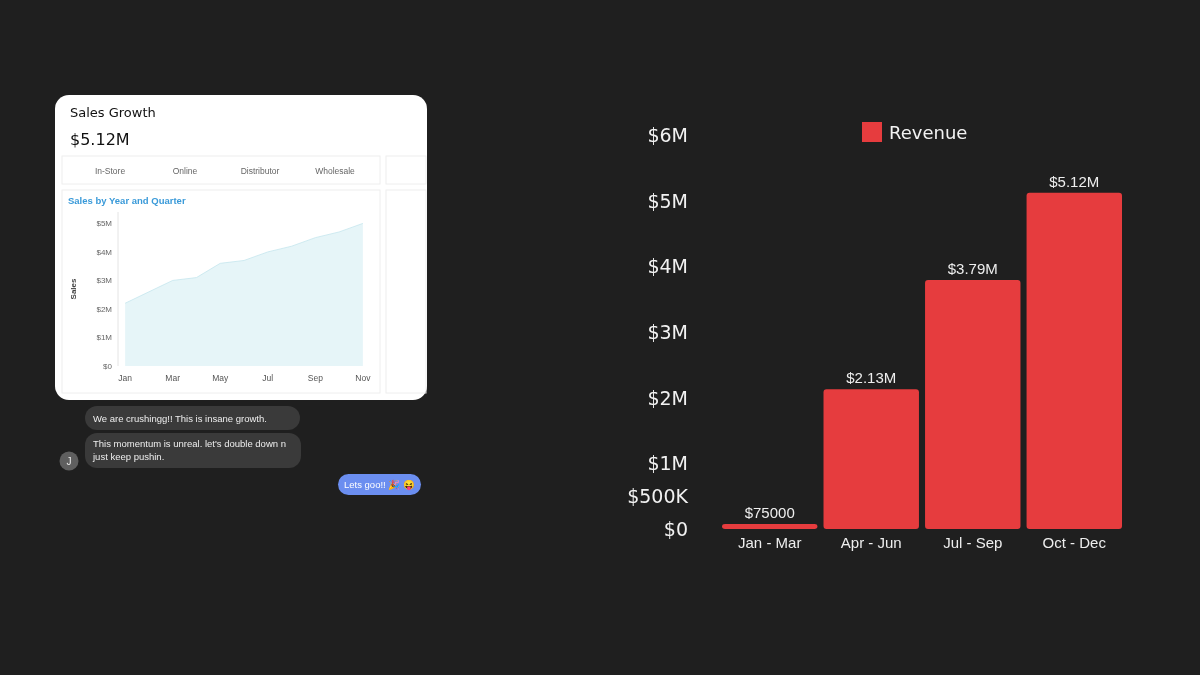  Describe the element at coordinates (125, 378) in the screenshot. I see `x-tick-label: Jan` at that location.